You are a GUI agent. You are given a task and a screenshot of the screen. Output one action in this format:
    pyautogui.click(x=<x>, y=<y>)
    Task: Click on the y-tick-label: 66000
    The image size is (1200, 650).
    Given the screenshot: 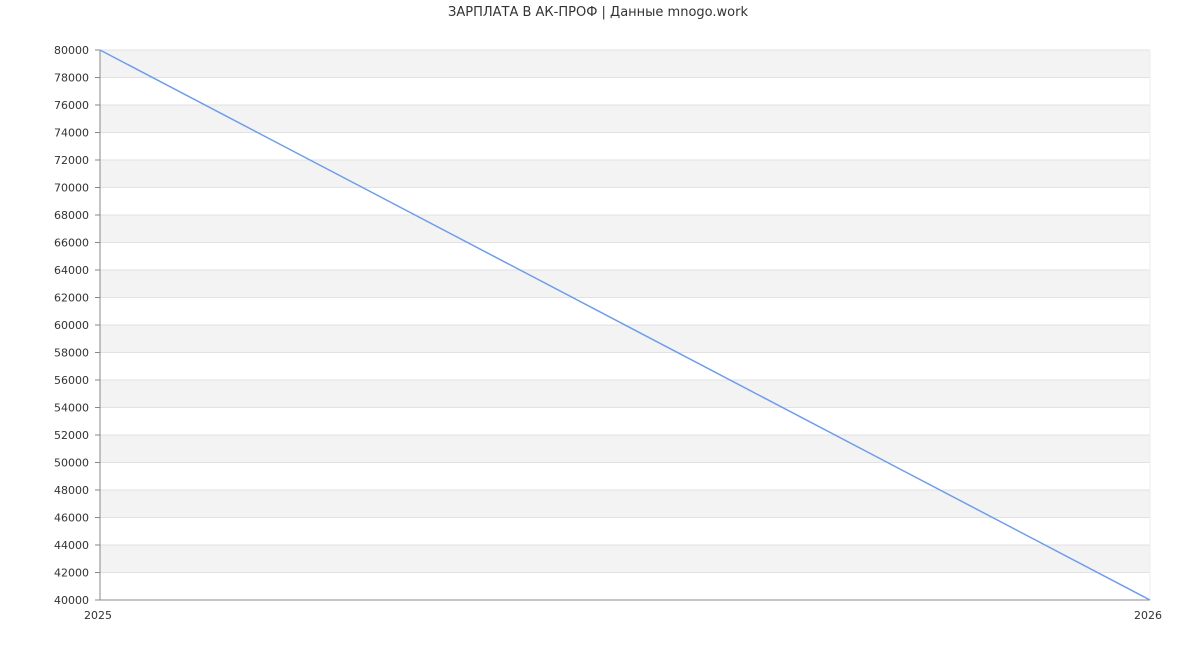 What is the action you would take?
    pyautogui.click(x=71, y=243)
    